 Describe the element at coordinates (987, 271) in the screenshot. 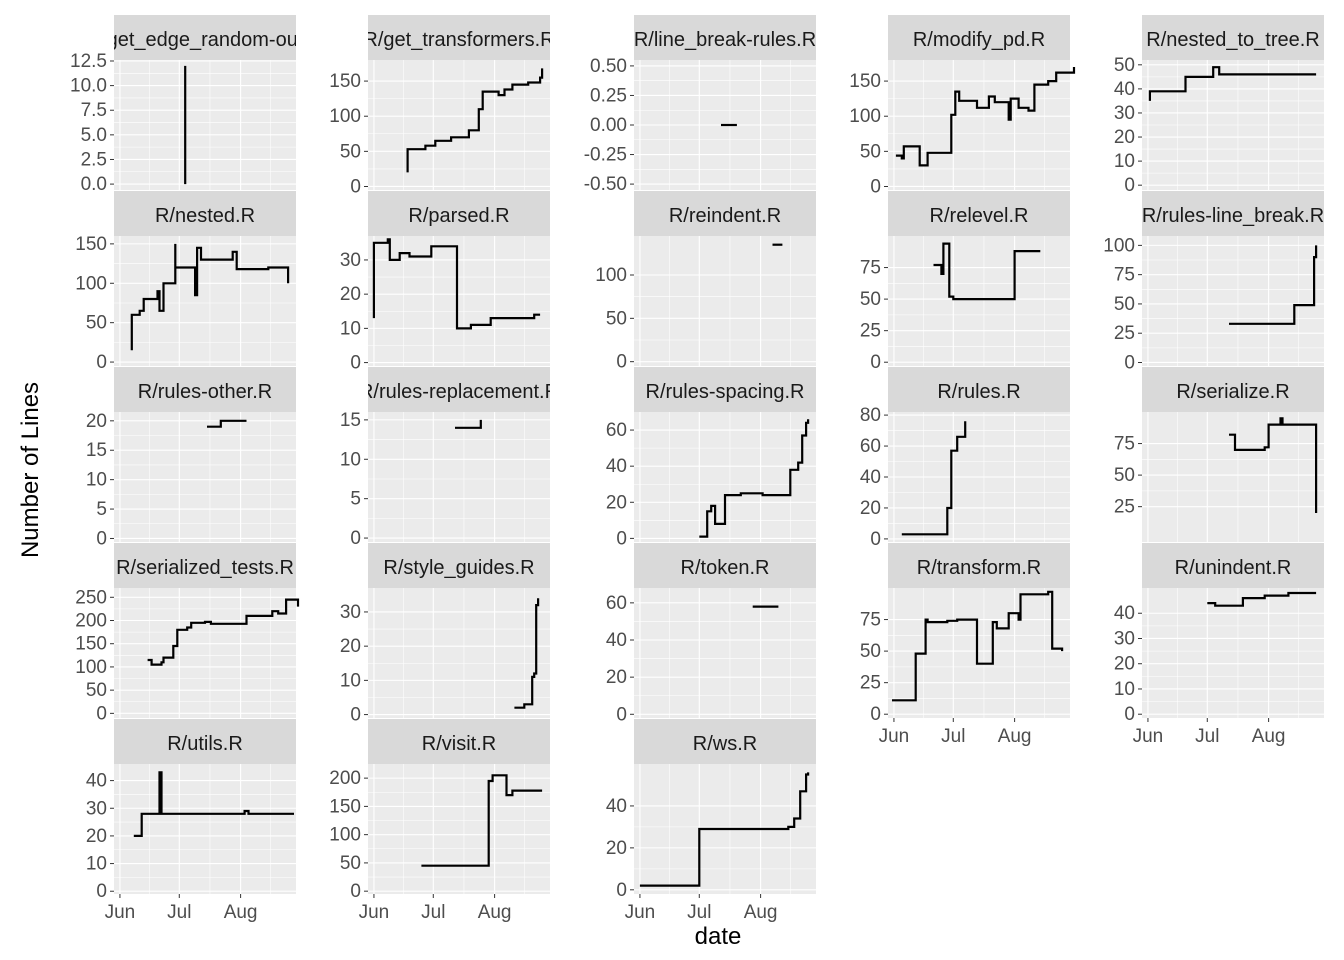

I see `series-line-r-relevel-r` at that location.